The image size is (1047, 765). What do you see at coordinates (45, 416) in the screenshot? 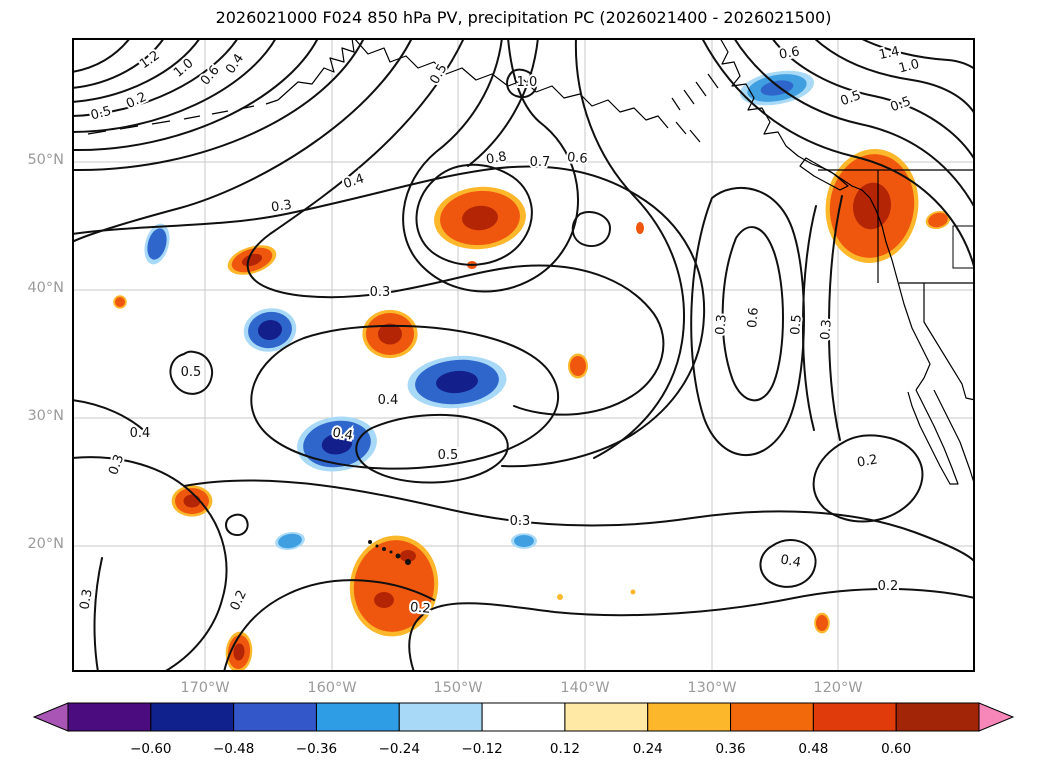
I see `lat-tick-label: 30°N` at bounding box center [45, 416].